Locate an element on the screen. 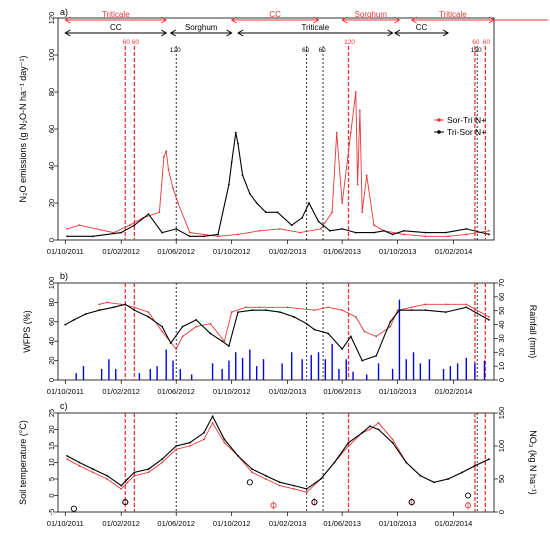  sor-tri-crop-arrow-left is located at coordinates (67, 20).